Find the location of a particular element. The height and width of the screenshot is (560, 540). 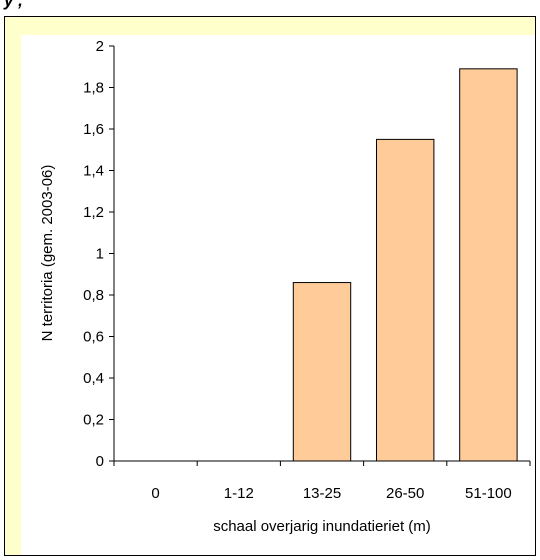

x-tick-label: 26-50 is located at coordinates (405, 493).